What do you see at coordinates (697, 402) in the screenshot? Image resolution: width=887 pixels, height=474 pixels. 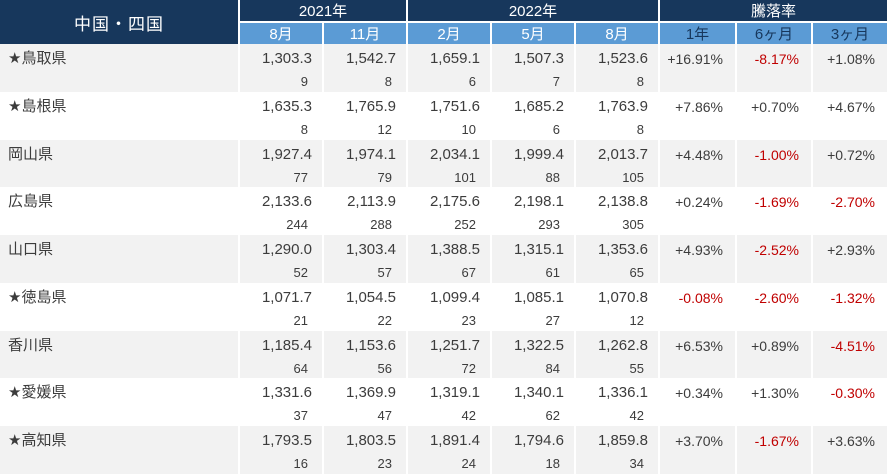 I see `change-cell: +0.34%` at bounding box center [697, 402].